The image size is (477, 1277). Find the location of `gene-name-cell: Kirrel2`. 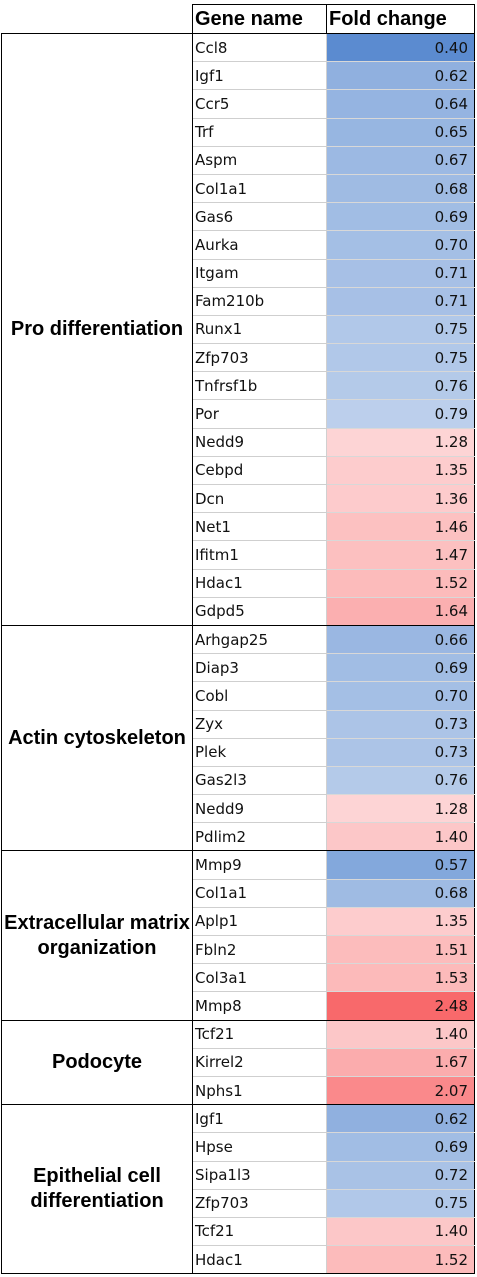

gene-name-cell: Kirrel2 is located at coordinates (259, 1062).